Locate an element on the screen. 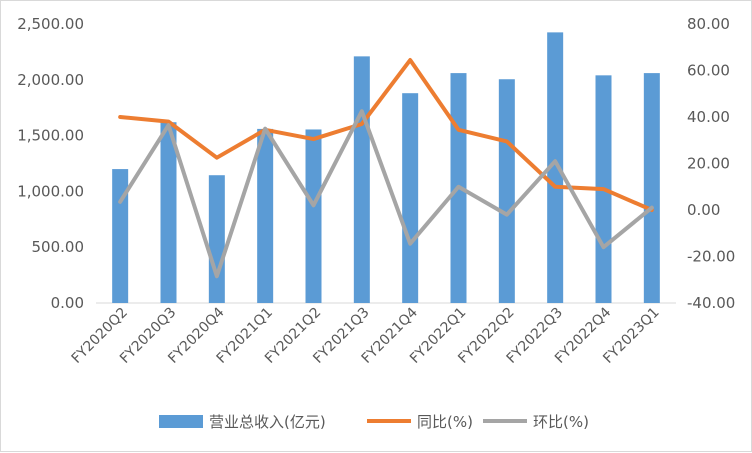  left-axis-tick-label: 2,500.00 is located at coordinates (50, 24).